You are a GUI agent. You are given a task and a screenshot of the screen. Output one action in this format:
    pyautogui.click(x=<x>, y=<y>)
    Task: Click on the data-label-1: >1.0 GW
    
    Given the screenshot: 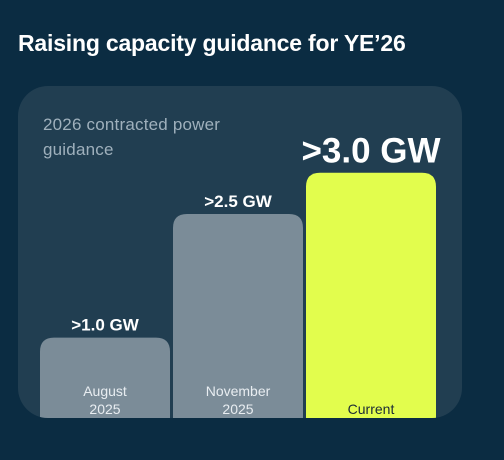 What is the action you would take?
    pyautogui.click(x=105, y=325)
    